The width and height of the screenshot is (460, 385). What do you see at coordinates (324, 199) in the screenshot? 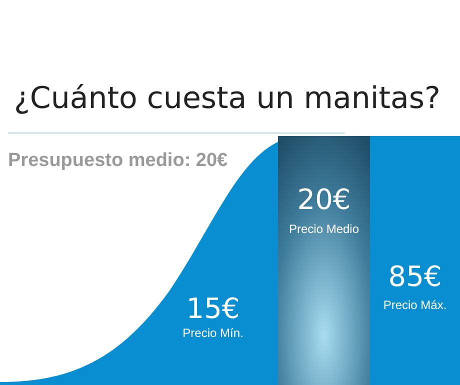
I see `data-label: 20€` at bounding box center [324, 199].